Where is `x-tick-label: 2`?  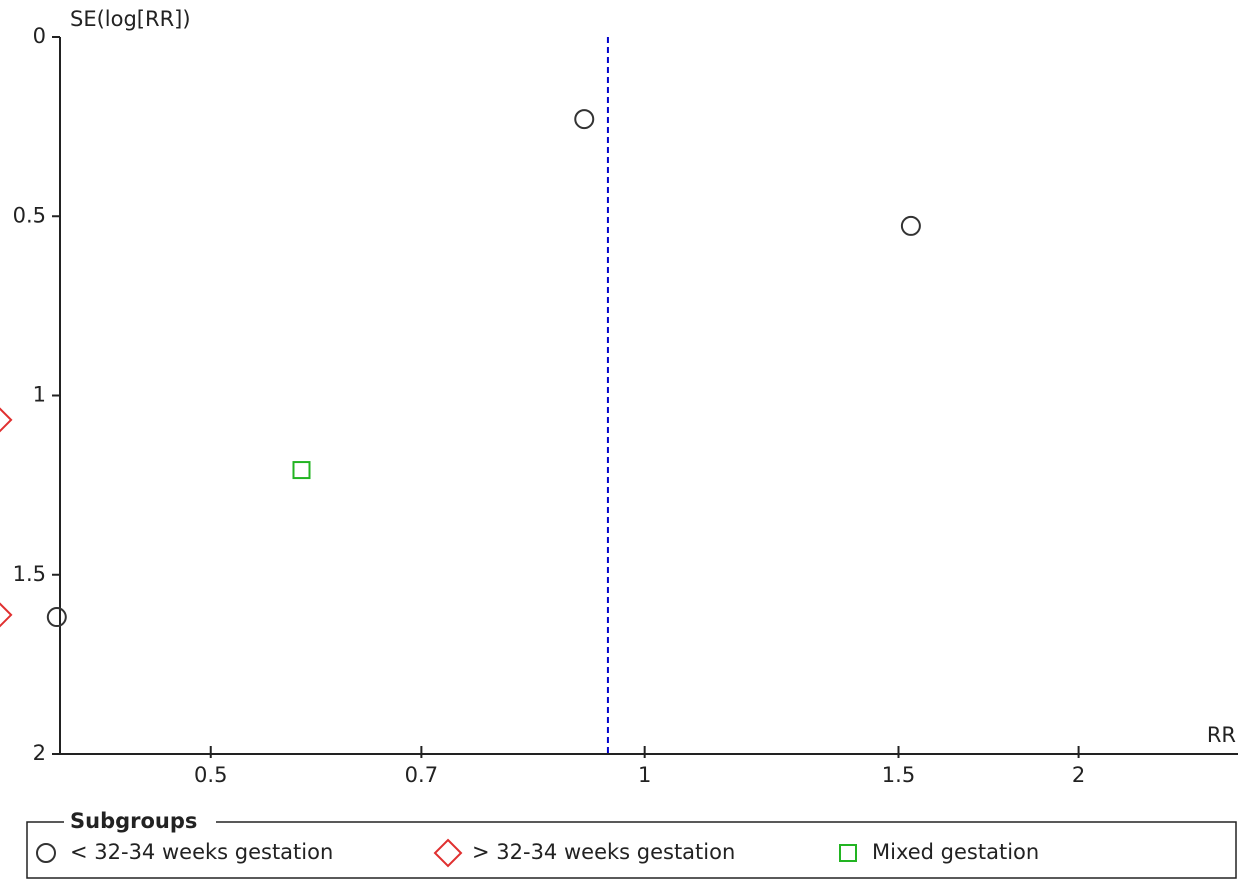
x-tick-label: 2 is located at coordinates (1078, 775).